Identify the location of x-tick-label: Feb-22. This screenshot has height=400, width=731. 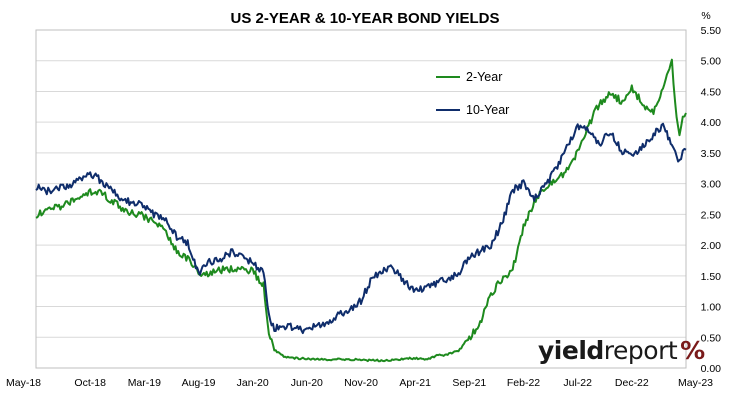
(523, 383).